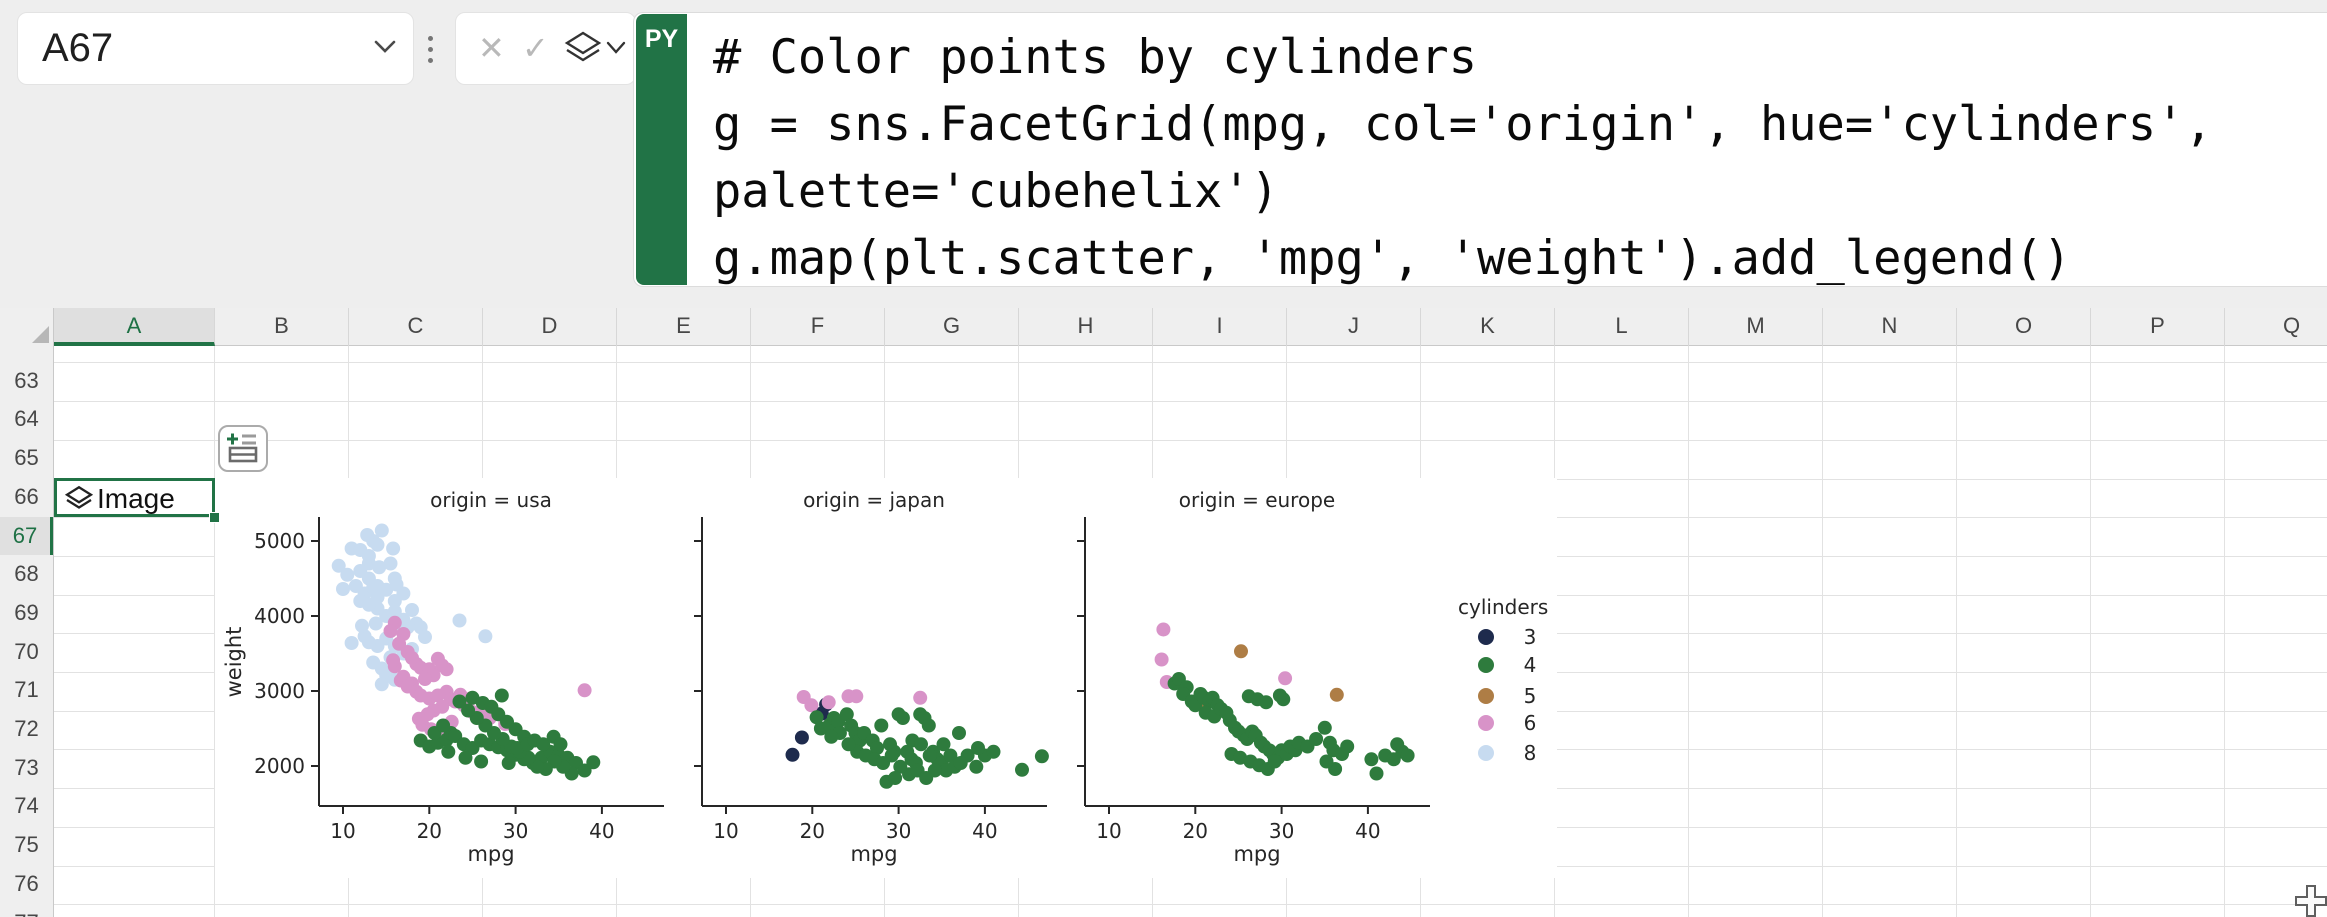 The width and height of the screenshot is (2327, 917). Describe the element at coordinates (491, 48) in the screenshot. I see `cancel-icon: ✕` at that location.